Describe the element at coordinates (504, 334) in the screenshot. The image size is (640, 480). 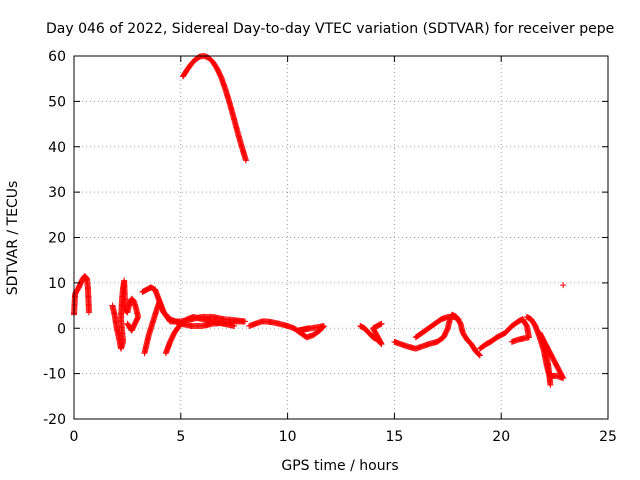
I see `series-arc-late-c` at that location.